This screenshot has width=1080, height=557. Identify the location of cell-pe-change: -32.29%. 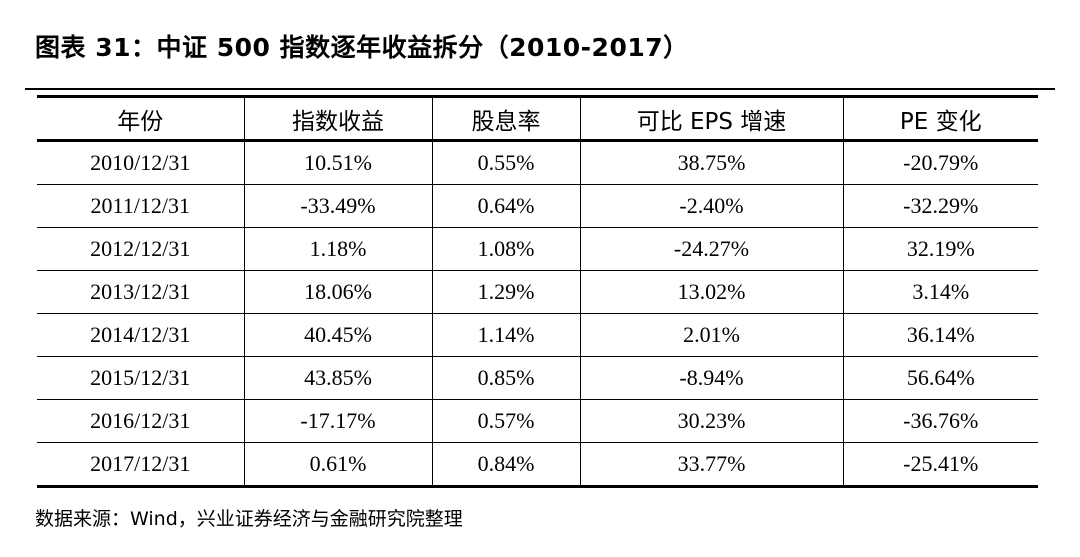
(940, 206).